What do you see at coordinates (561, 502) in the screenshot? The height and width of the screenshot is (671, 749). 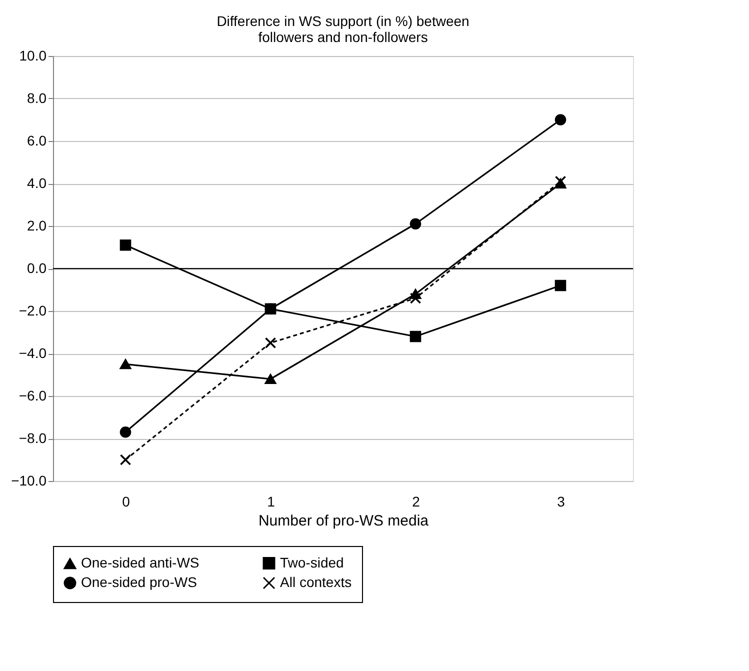 I see `x-tick-label: 3` at bounding box center [561, 502].